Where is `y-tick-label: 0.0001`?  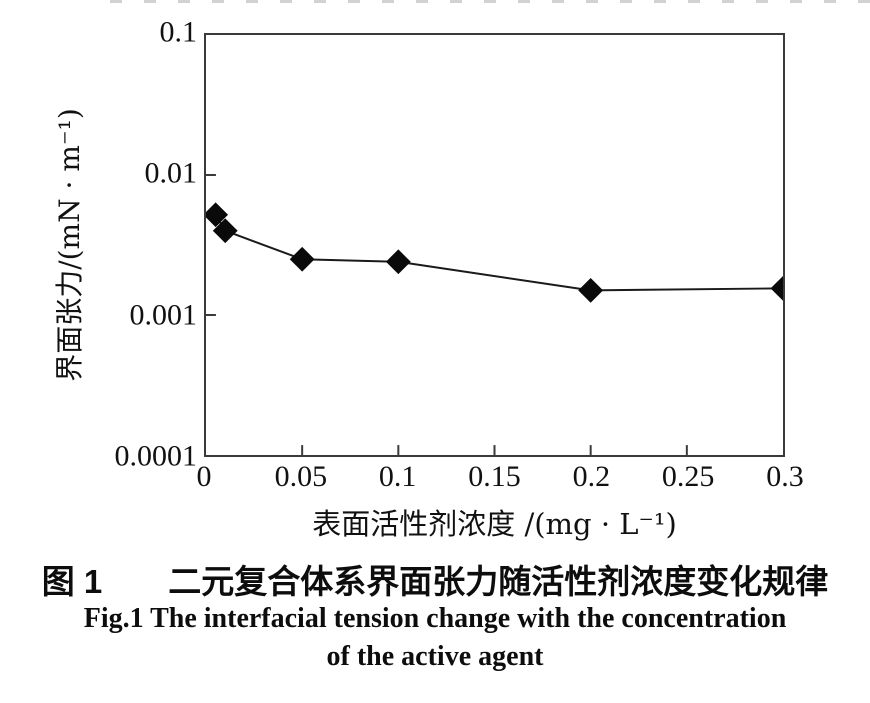
y-tick-label: 0.0001 is located at coordinates (156, 456).